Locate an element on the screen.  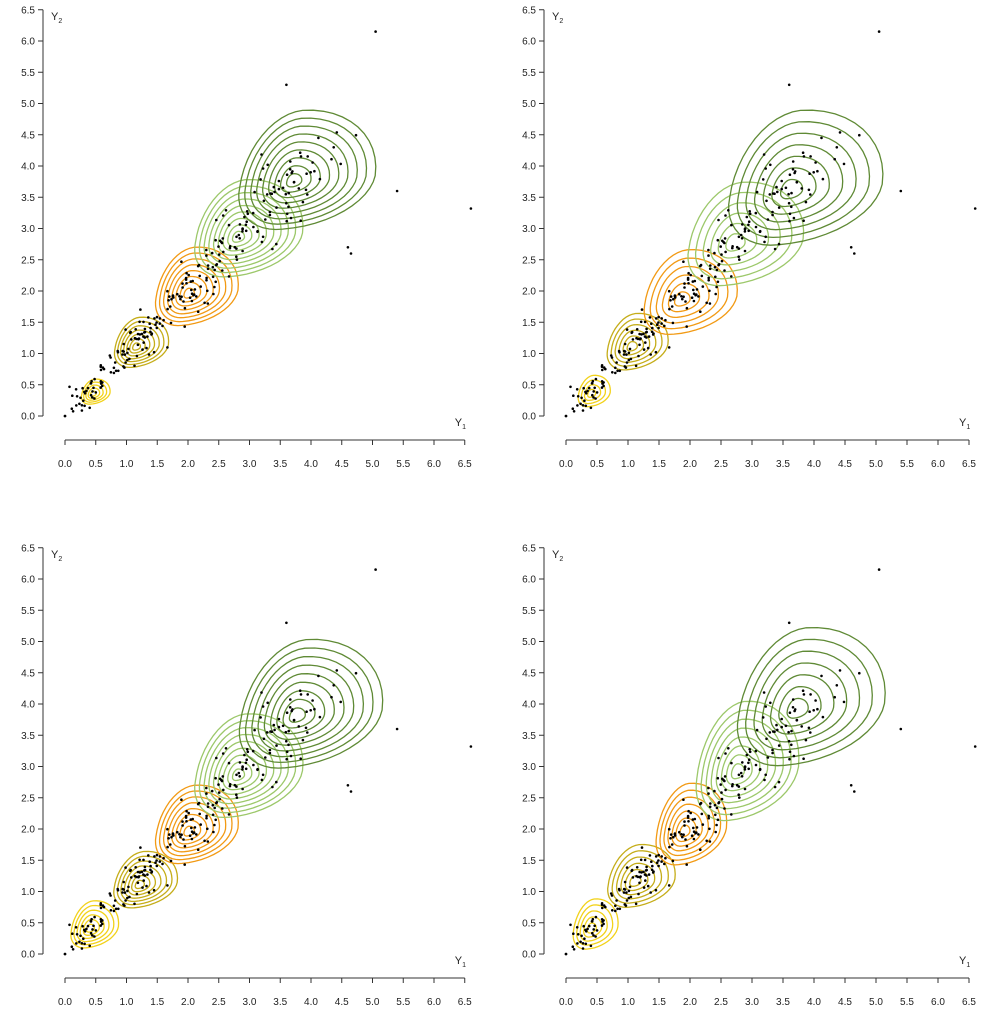
x-tick-label: 0.5 is located at coordinates (96, 464).